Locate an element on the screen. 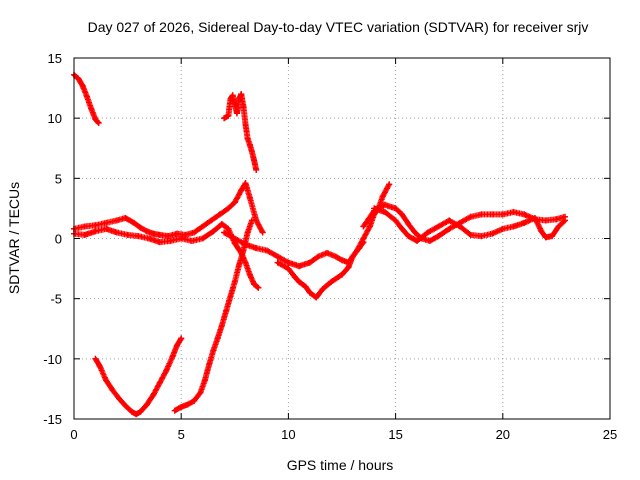 This screenshot has width=640, height=480. series-track-b is located at coordinates (138, 376).